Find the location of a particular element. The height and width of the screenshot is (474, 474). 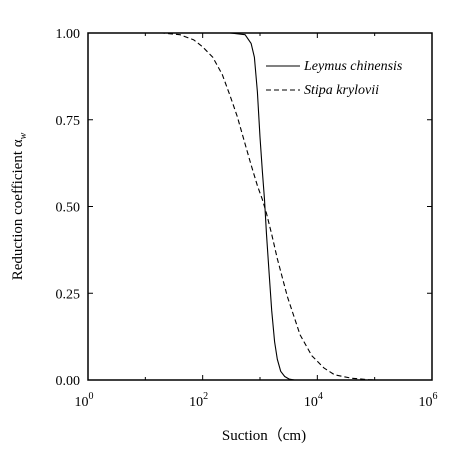

y-tick-label-0: 0.00 is located at coordinates (68, 381).